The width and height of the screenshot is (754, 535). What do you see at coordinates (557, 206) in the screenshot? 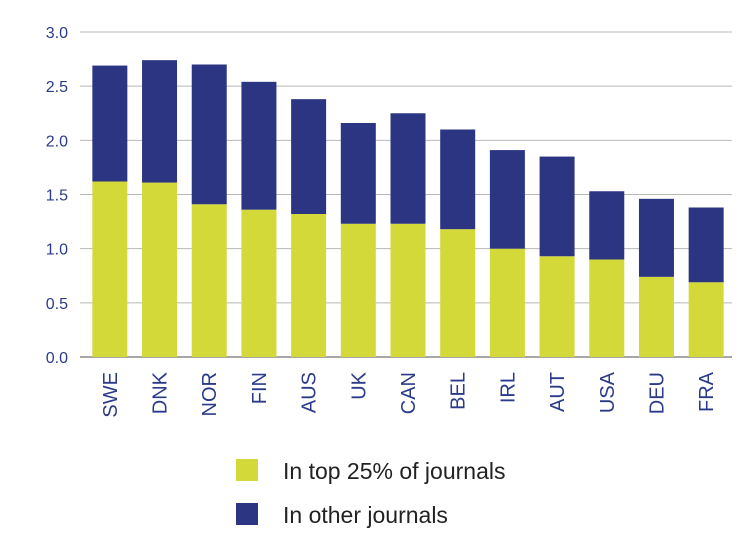
I see `bar-aut-other-journals` at bounding box center [557, 206].